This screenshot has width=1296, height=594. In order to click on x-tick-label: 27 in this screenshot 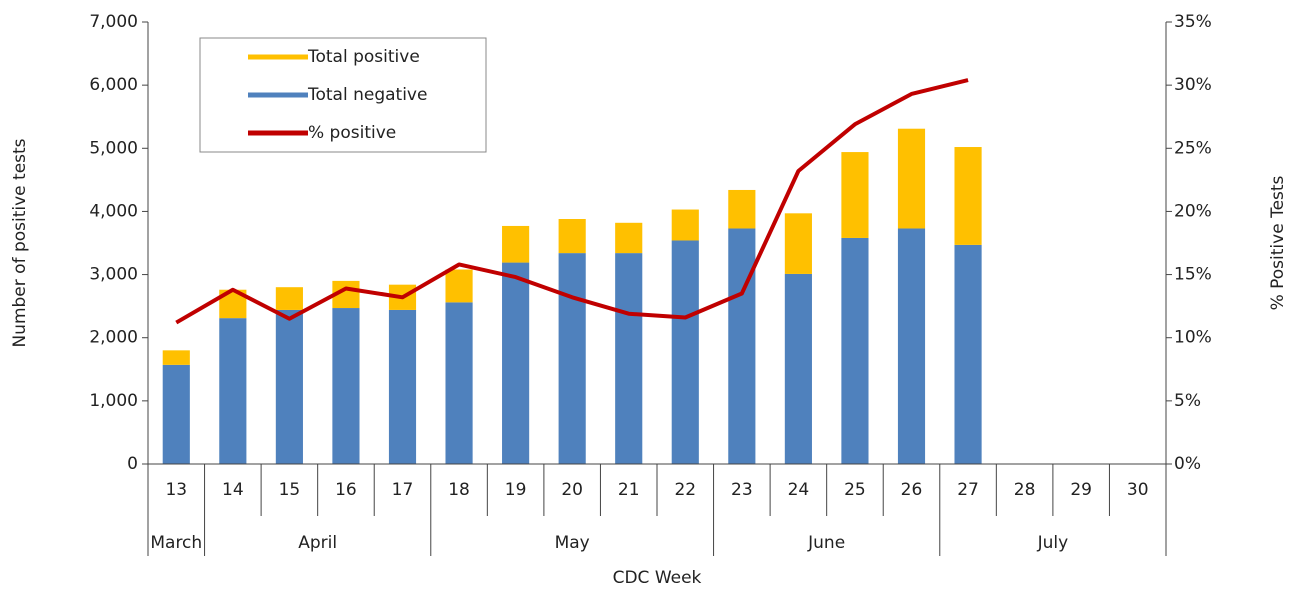, I will do `click(968, 490)`.